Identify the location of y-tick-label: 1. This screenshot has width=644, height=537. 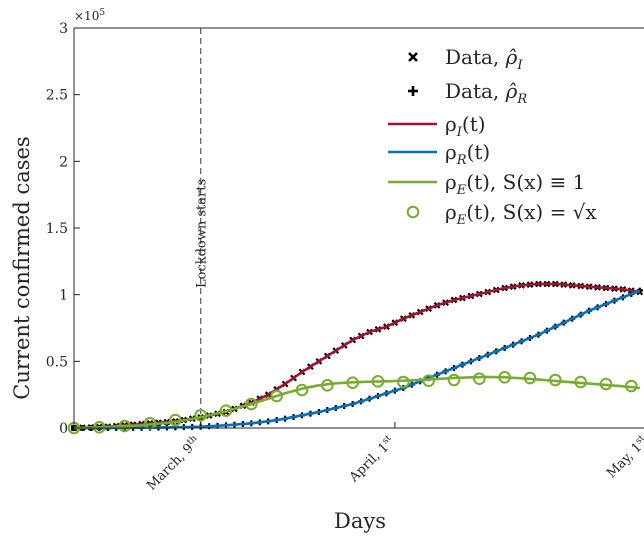
(63, 296).